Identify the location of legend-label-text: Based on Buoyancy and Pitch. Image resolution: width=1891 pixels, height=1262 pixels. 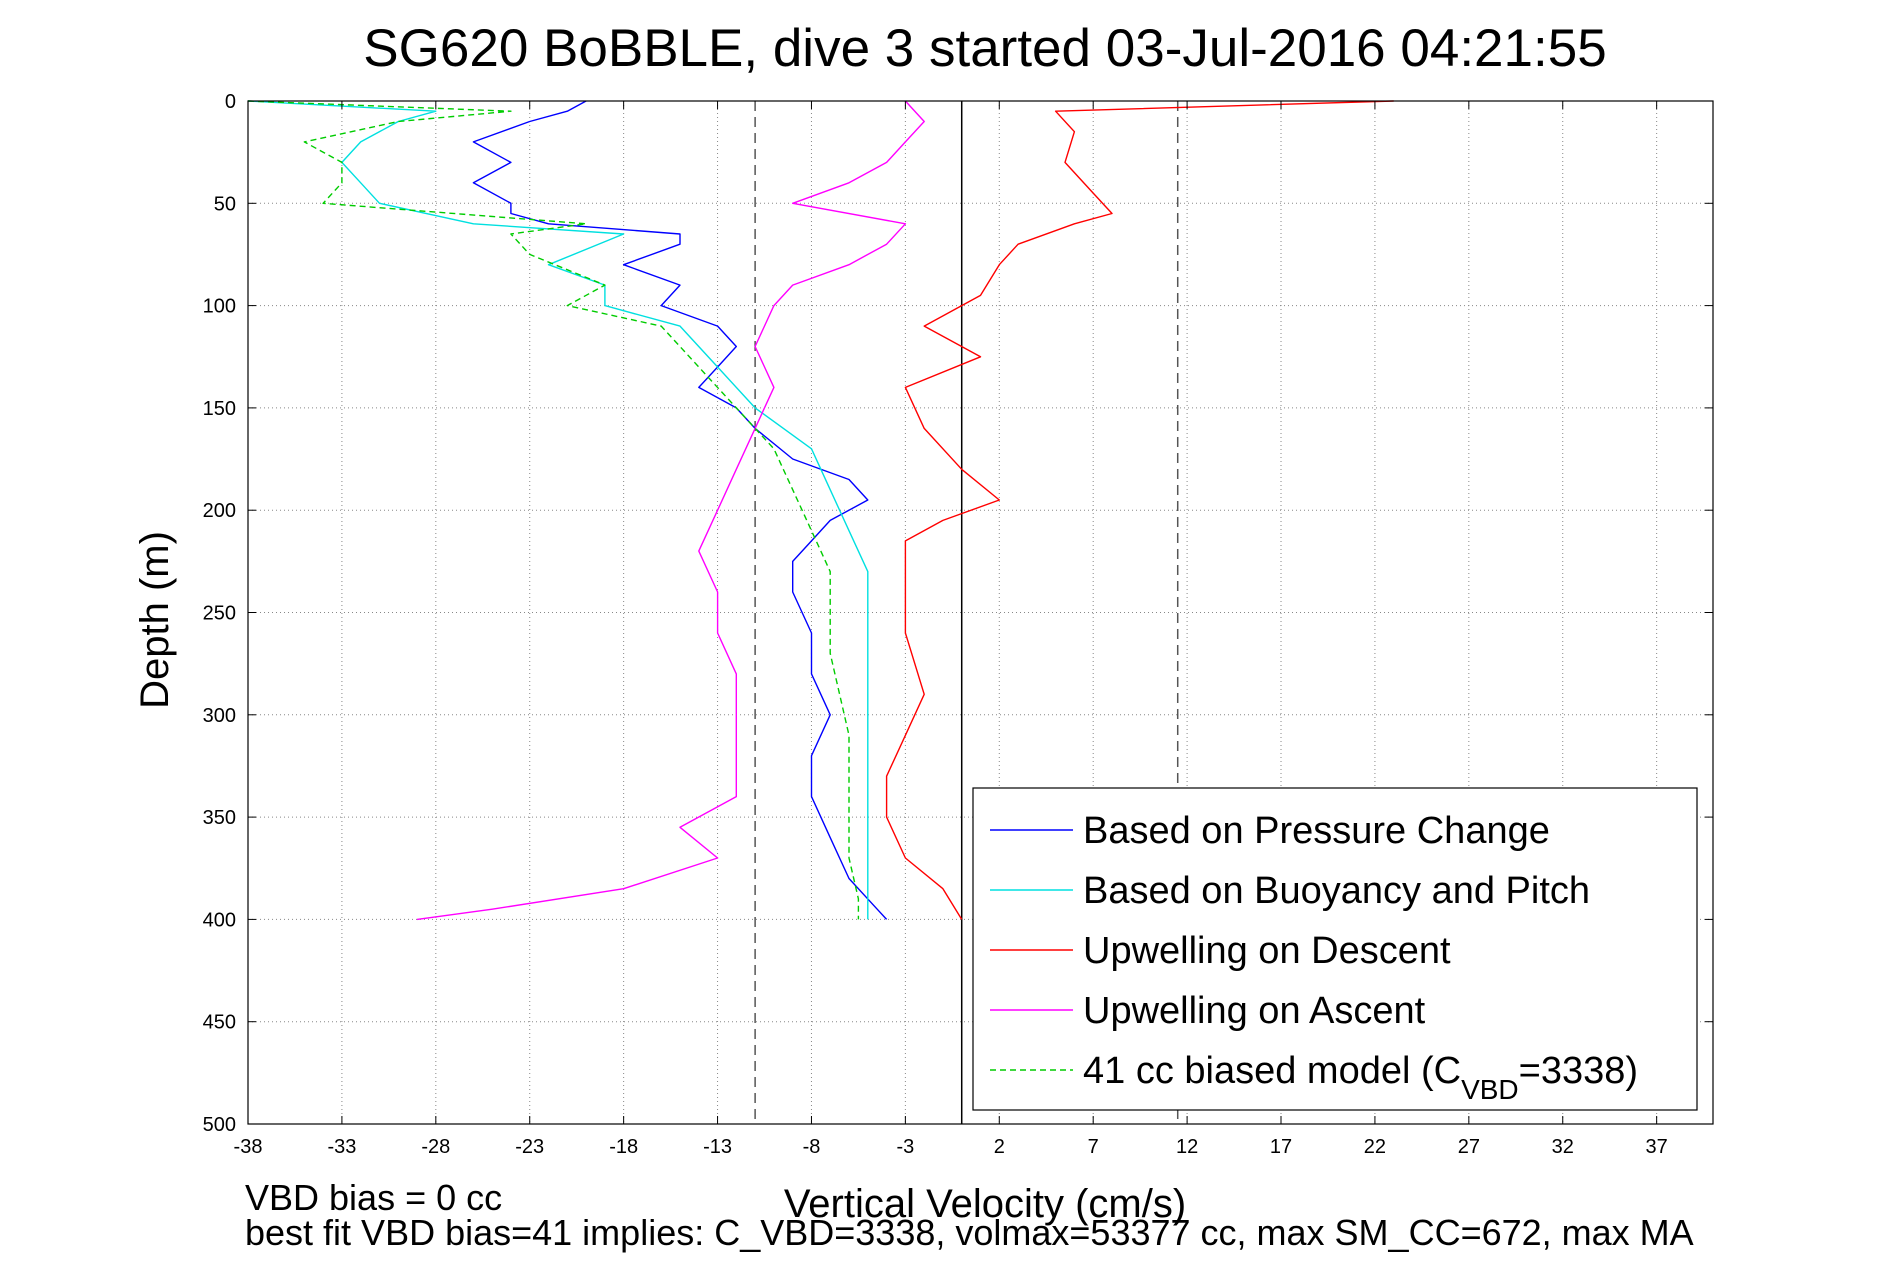
(1336, 891).